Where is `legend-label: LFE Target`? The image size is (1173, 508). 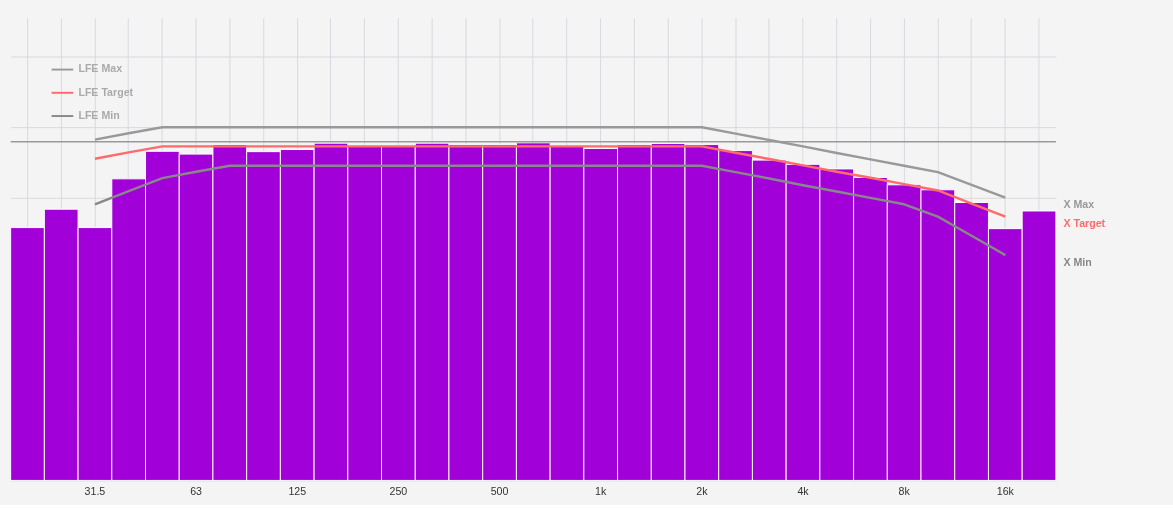
legend-label: LFE Target is located at coordinates (106, 91).